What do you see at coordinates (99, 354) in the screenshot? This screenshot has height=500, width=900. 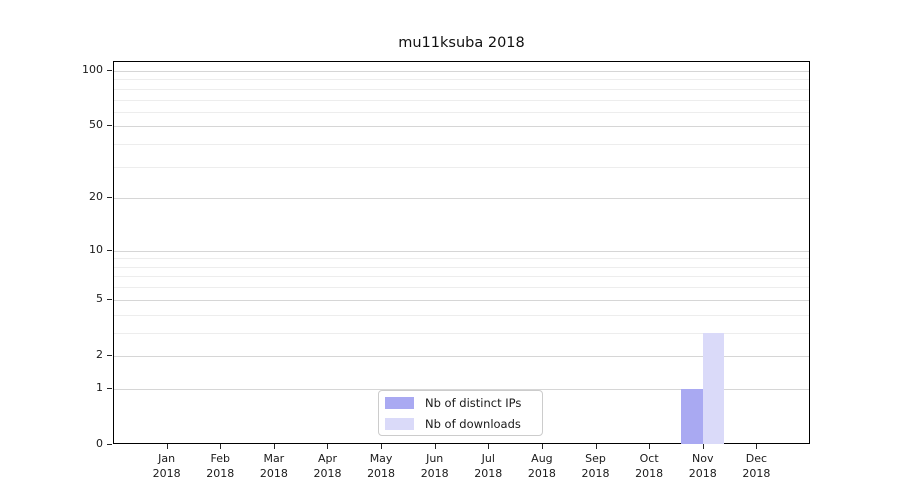 I see `y-tick-label: 2` at bounding box center [99, 354].